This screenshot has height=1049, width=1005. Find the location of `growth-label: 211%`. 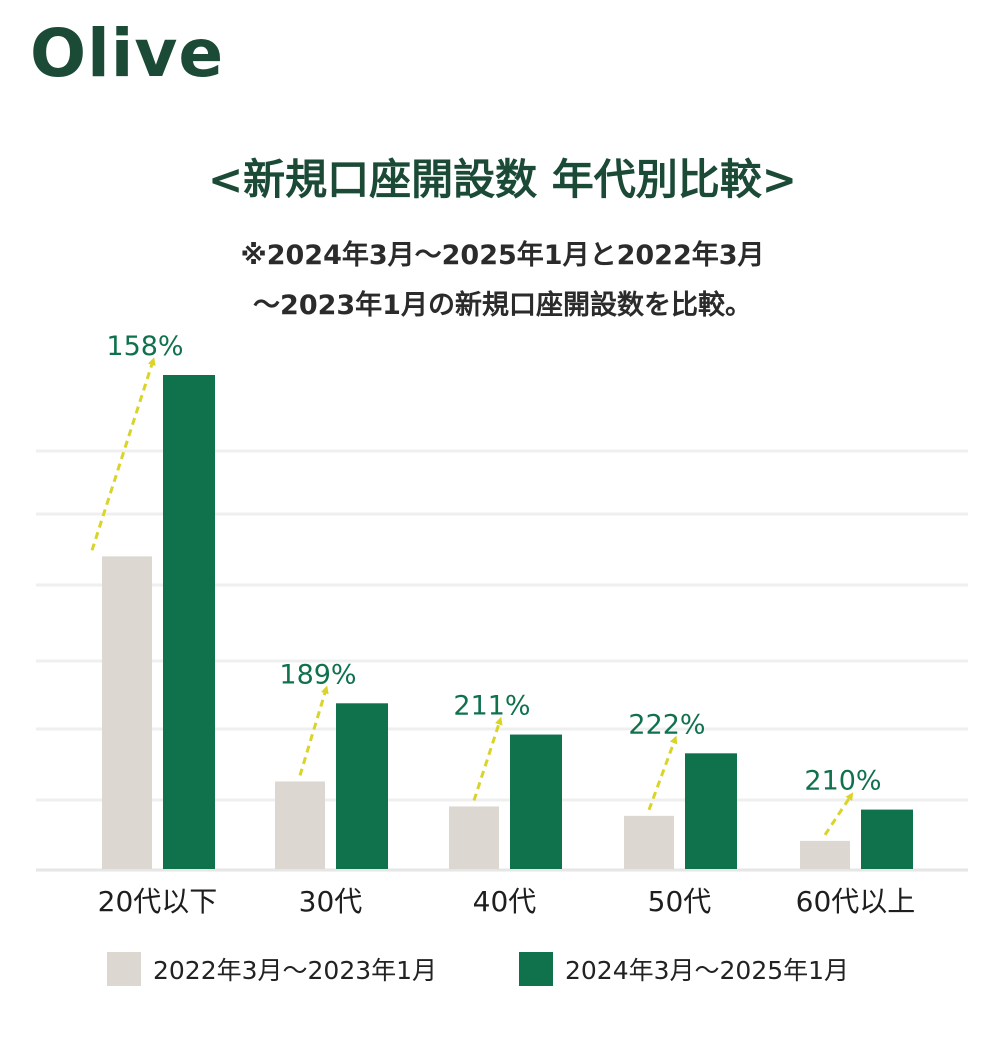

growth-label: 211% is located at coordinates (491, 706).